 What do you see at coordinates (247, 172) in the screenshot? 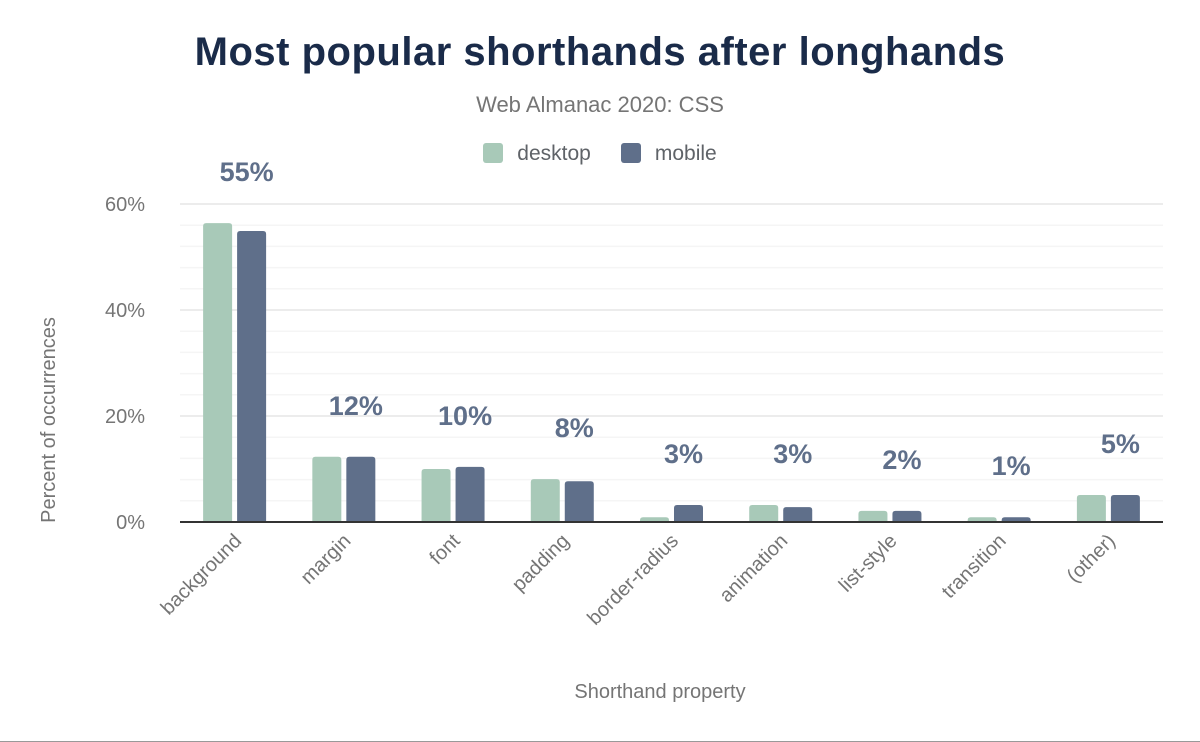
I see `data-label: 55%` at bounding box center [247, 172].